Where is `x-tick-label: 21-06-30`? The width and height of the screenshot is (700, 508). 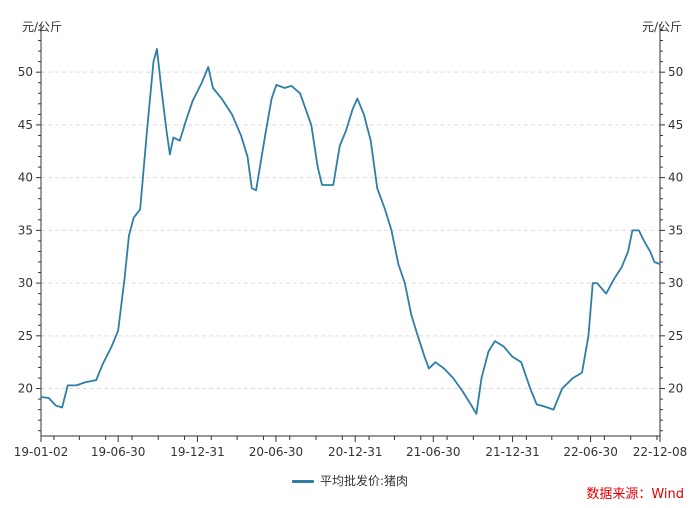 x-tick-label: 21-06-30 is located at coordinates (433, 452).